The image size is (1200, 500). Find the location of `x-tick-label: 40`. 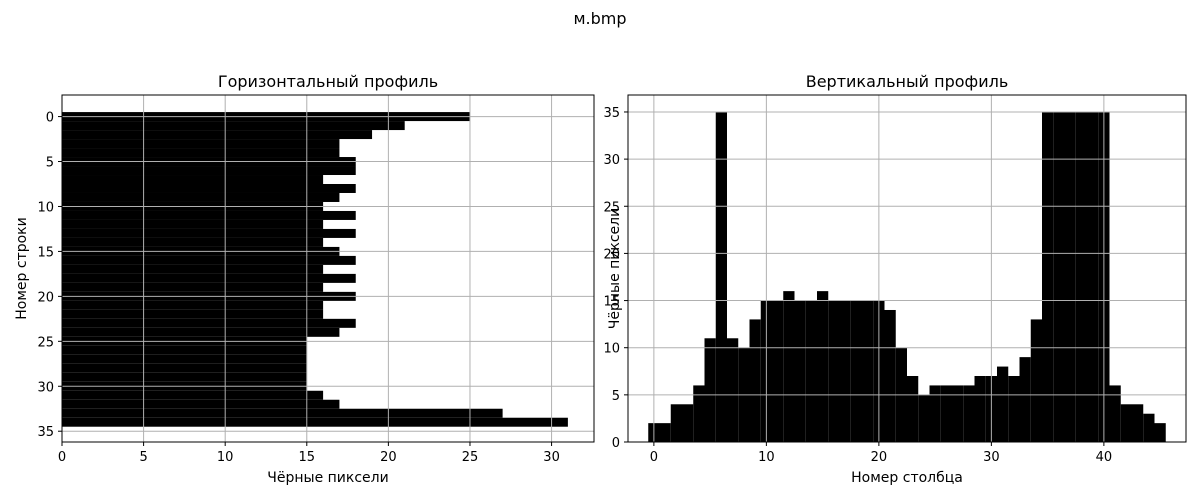

x-tick-label: 40 is located at coordinates (1104, 457).